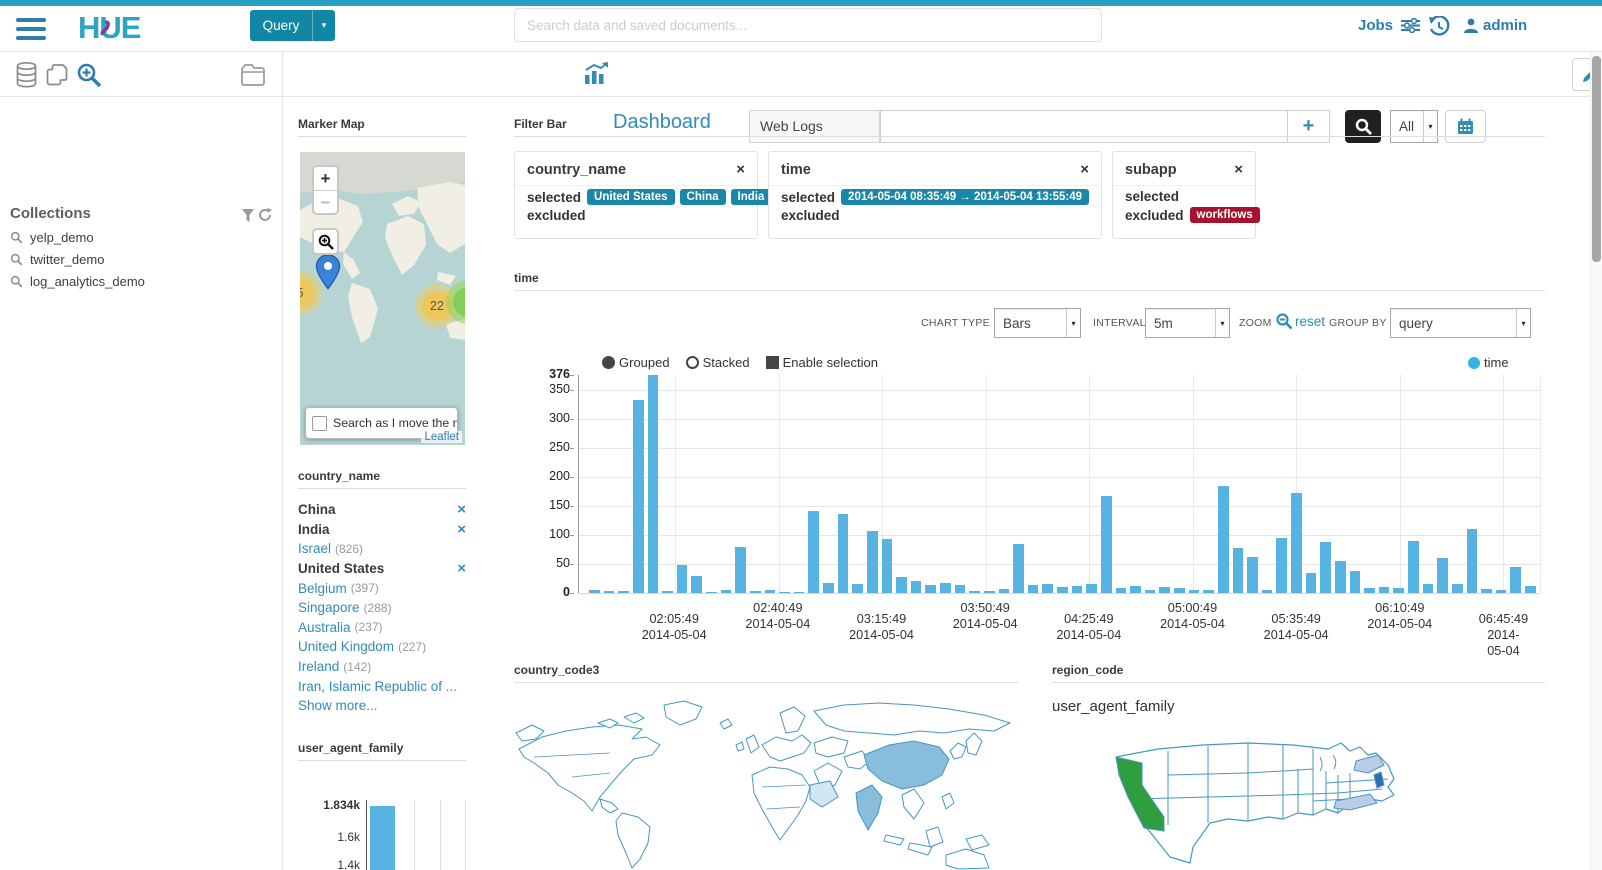  Describe the element at coordinates (324, 627) in the screenshot. I see `facet-item-label: Australia` at that location.